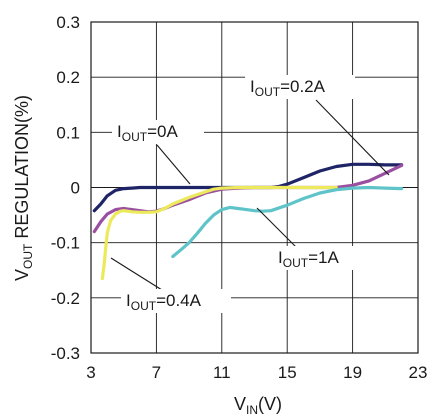 This screenshot has height=420, width=434. Describe the element at coordinates (256, 372) in the screenshot. I see `x-tick-labels: 3 7 11 15 19 23` at that location.